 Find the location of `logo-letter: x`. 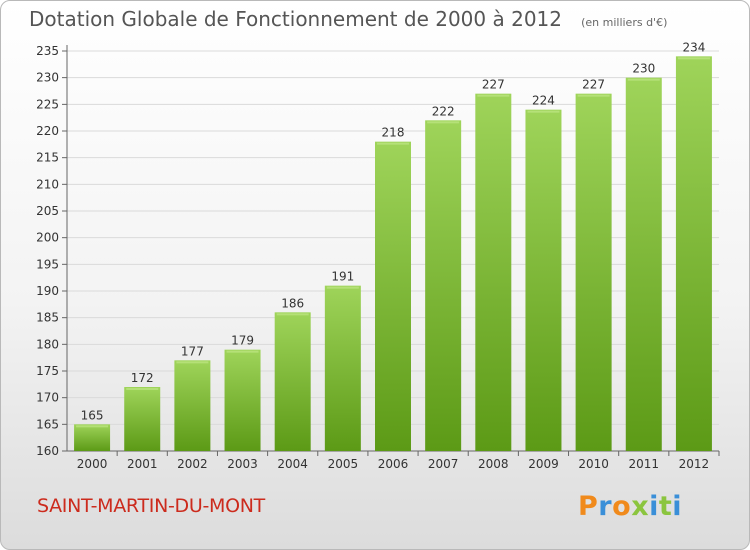

logo-letter: x is located at coordinates (640, 506).